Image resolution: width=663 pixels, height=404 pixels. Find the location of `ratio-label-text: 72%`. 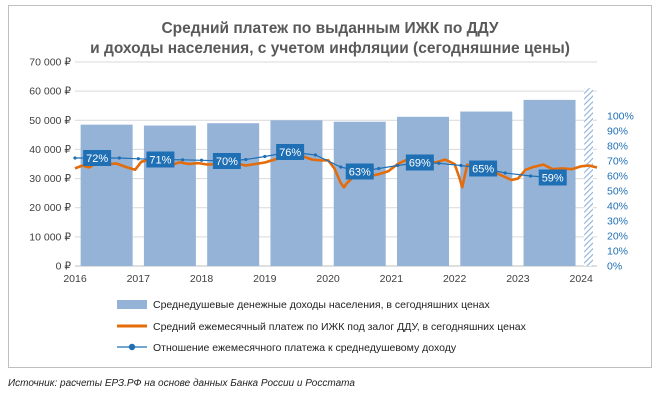

ratio-label-text: 72% is located at coordinates (97, 159).